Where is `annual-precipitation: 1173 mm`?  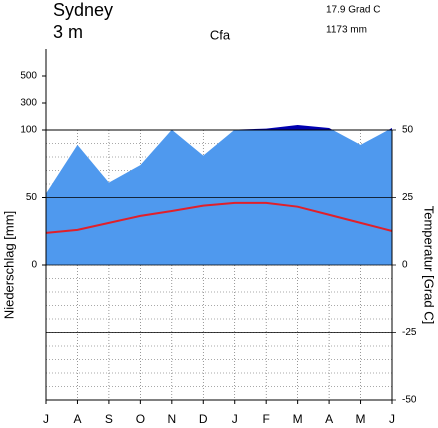
annual-precipitation: 1173 mm is located at coordinates (346, 30).